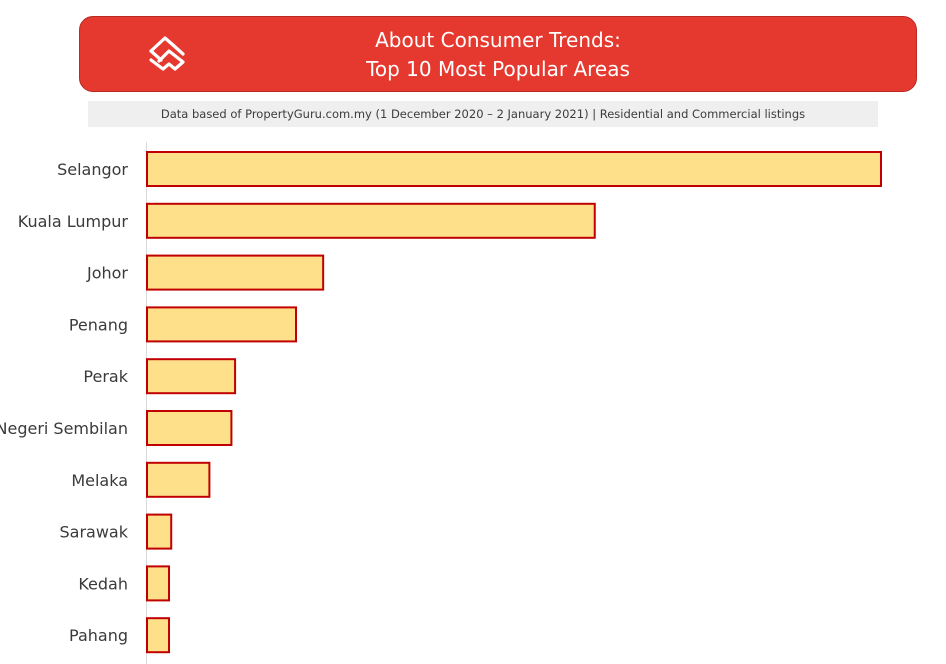  I want to click on category-label: Kuala Lumpur, so click(73, 221).